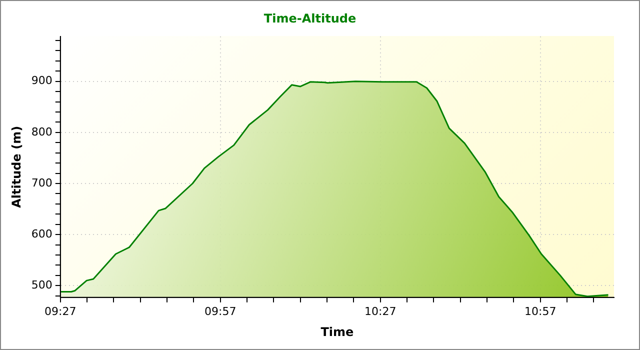  I want to click on y-tick-label: 700, so click(41, 183).